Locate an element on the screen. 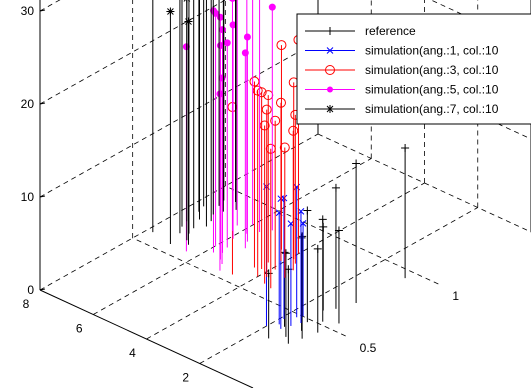 The height and width of the screenshot is (388, 531). z-tick-label: 30 is located at coordinates (28, 11).